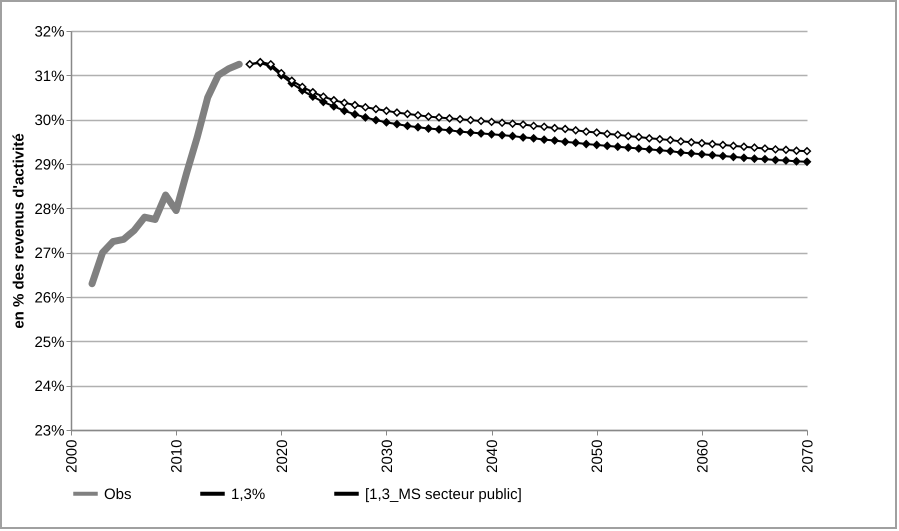  I want to click on y-tick-label: 30%, so click(49, 121).